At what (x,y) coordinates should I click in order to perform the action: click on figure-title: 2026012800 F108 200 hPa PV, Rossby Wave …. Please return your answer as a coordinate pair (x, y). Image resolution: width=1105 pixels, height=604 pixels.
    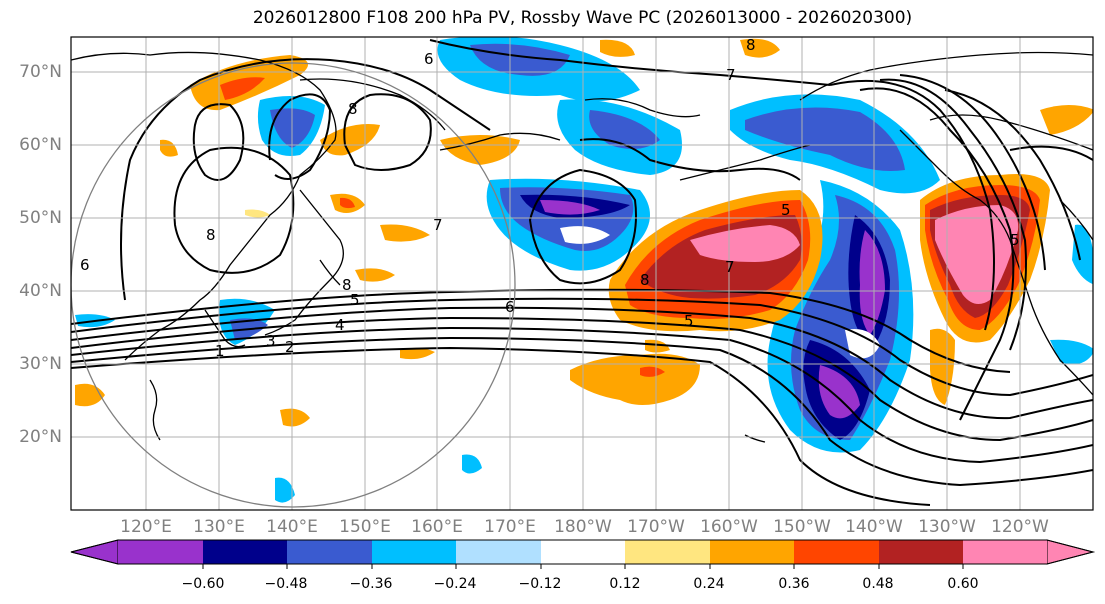
    Looking at the image, I should click on (582, 18).